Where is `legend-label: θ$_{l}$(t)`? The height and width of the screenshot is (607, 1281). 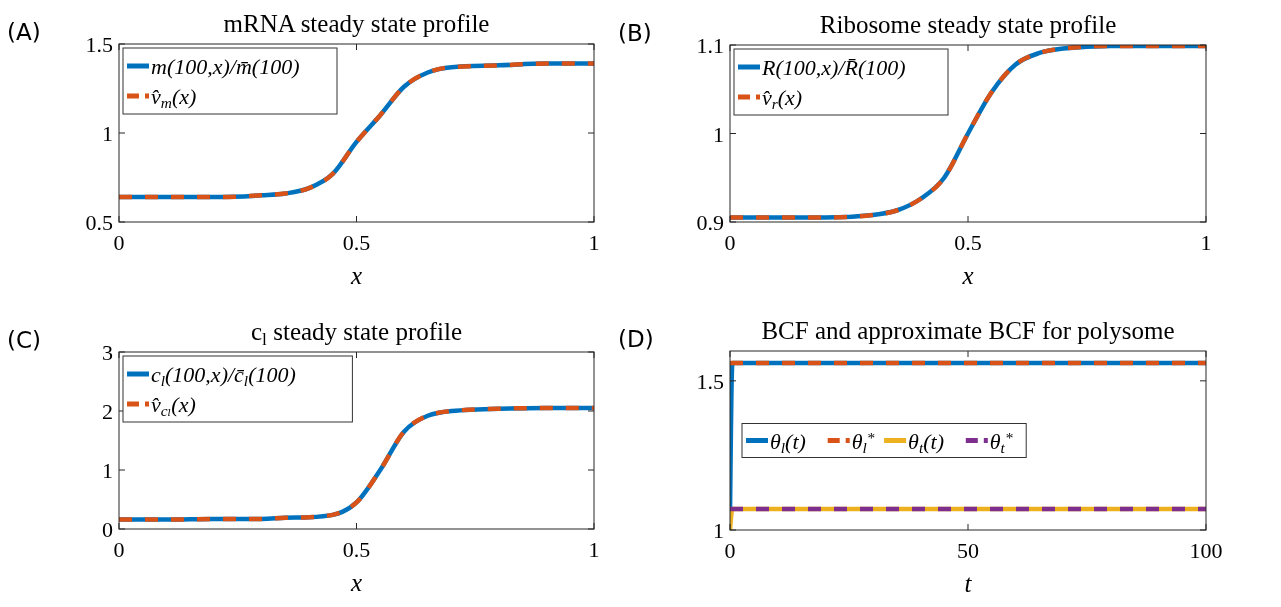
legend-label: θ$_{l}$(t) is located at coordinates (788, 442).